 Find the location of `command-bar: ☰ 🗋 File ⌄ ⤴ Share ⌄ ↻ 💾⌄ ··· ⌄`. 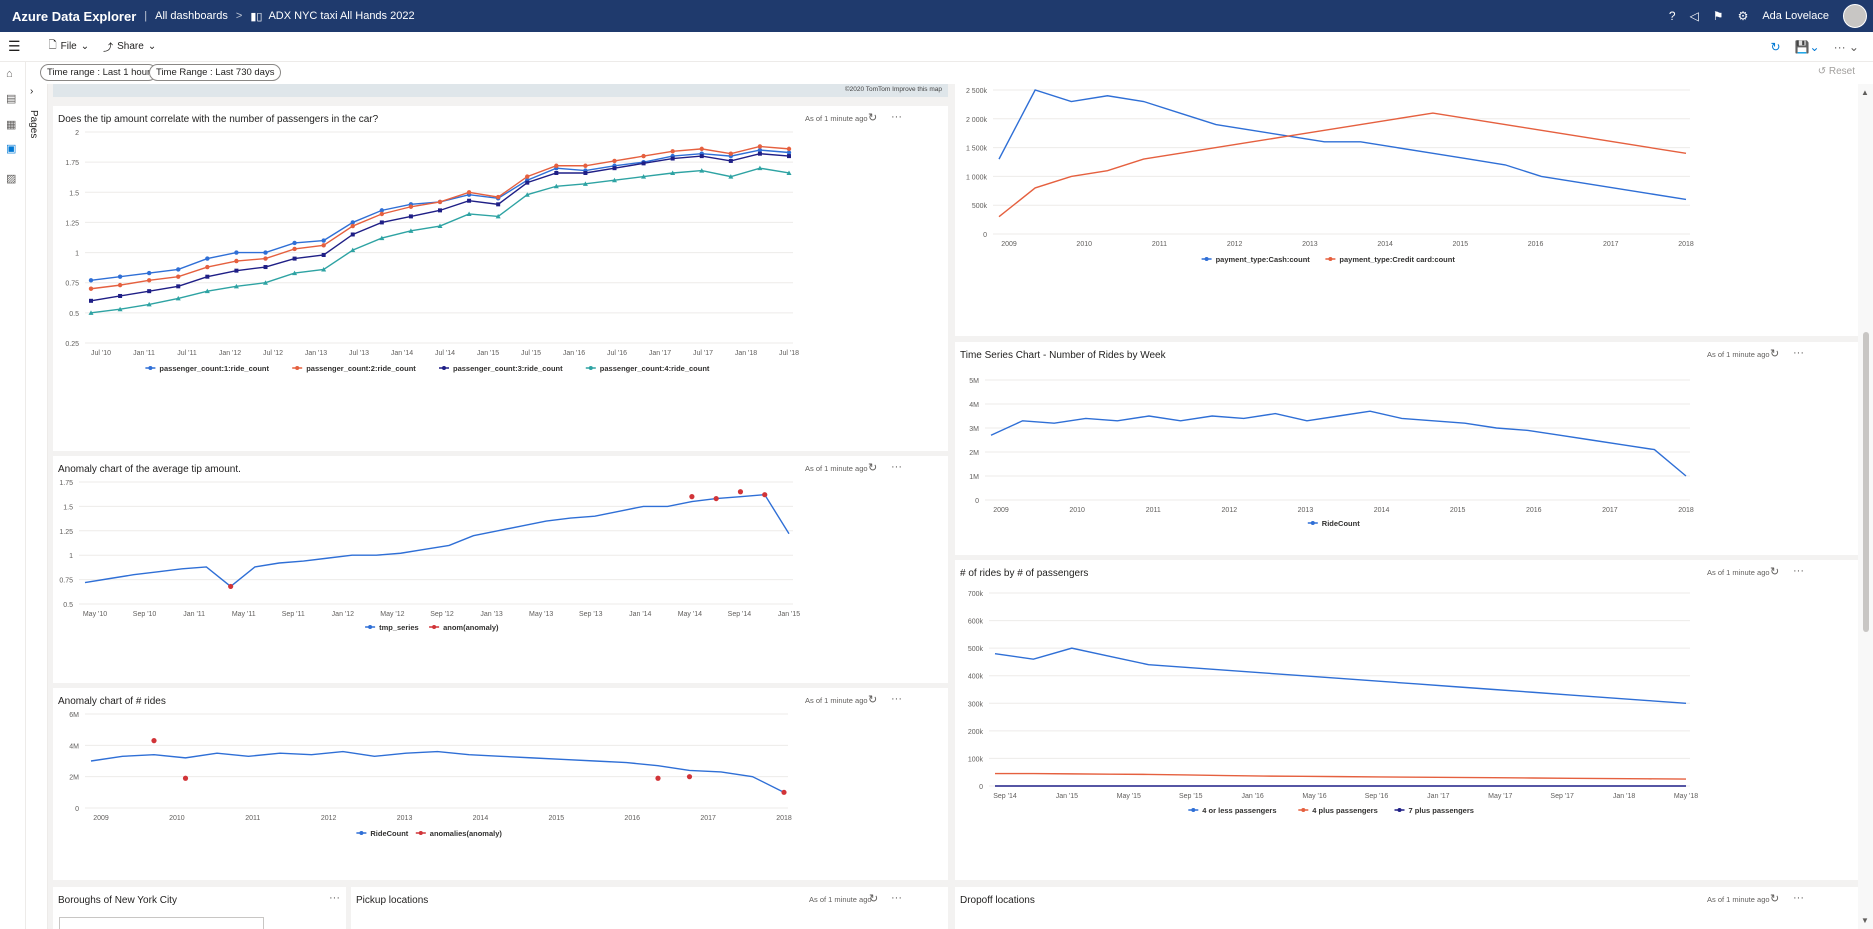

command-bar: ☰ 🗋 File ⌄ ⤴ Share ⌄ ↻ 💾⌄ ··· ⌄ is located at coordinates (936, 47).